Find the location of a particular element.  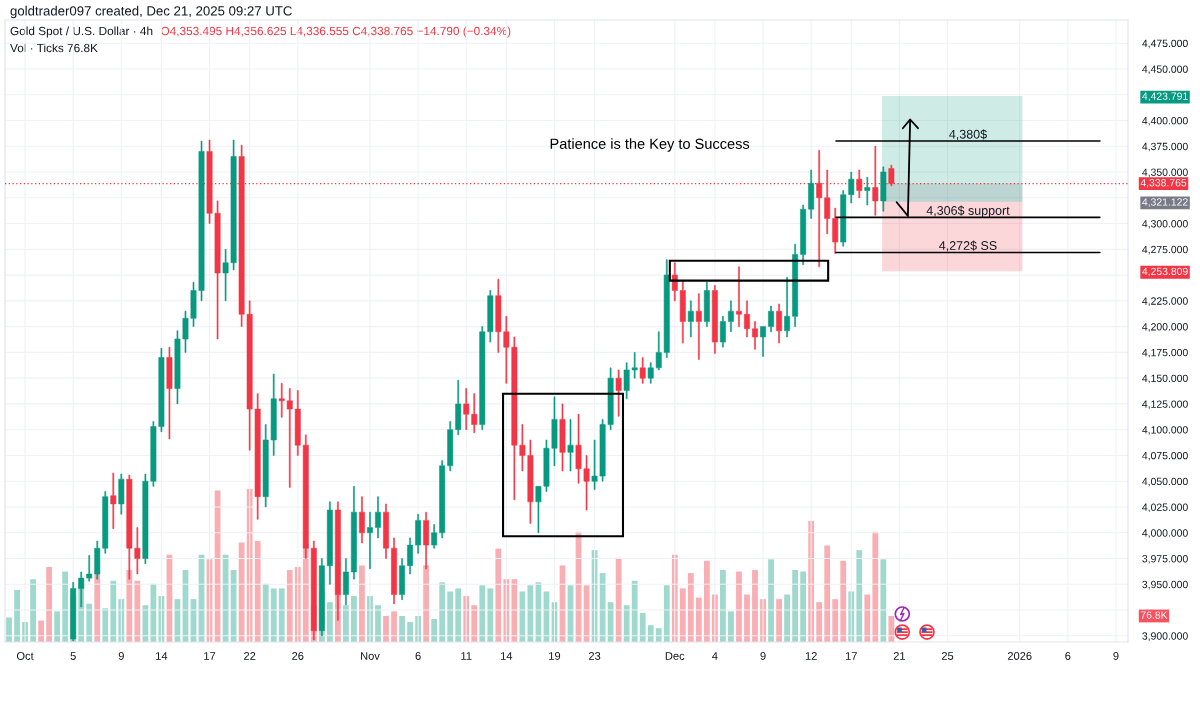

y-tick-label: 4,050.000 is located at coordinates (1165, 482).